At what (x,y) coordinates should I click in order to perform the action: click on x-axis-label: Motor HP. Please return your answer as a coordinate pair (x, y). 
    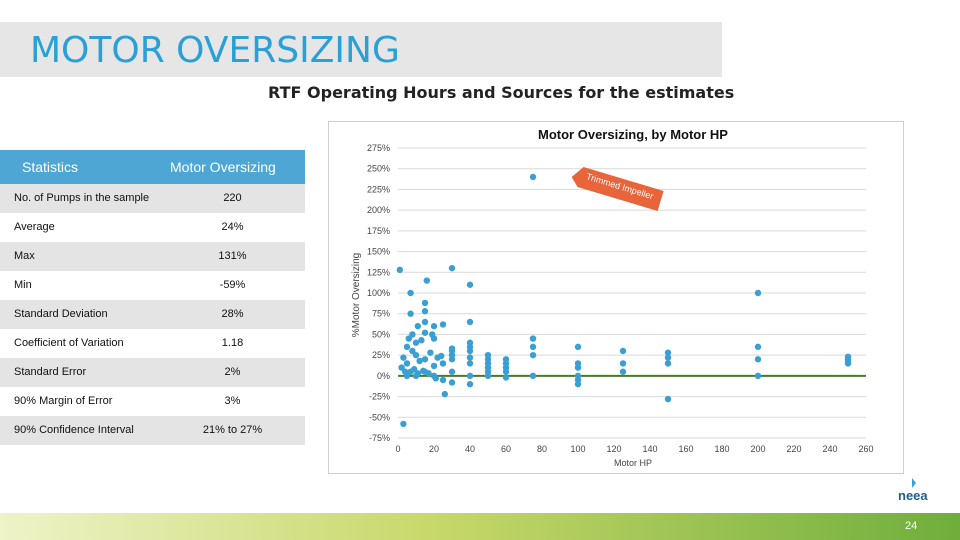
    Looking at the image, I should click on (633, 463).